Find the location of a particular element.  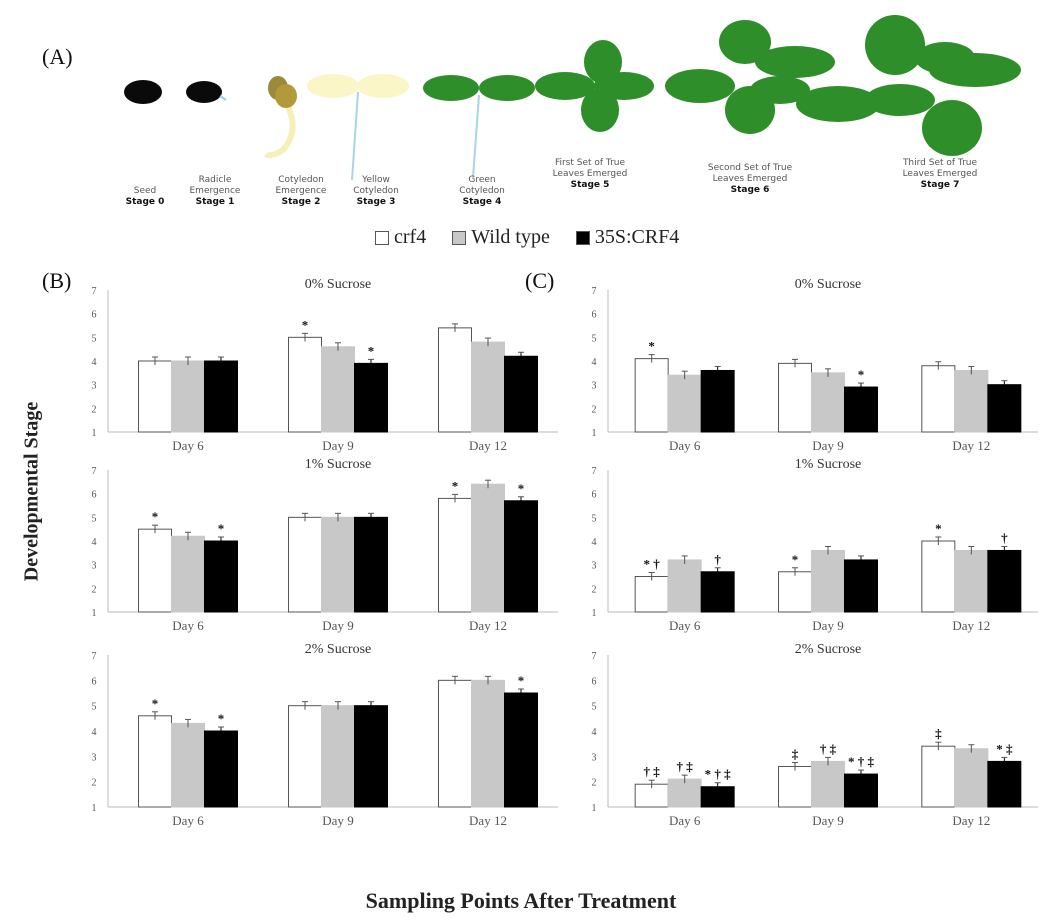

chart6-significance-mark: ‡ is located at coordinates (938, 733).